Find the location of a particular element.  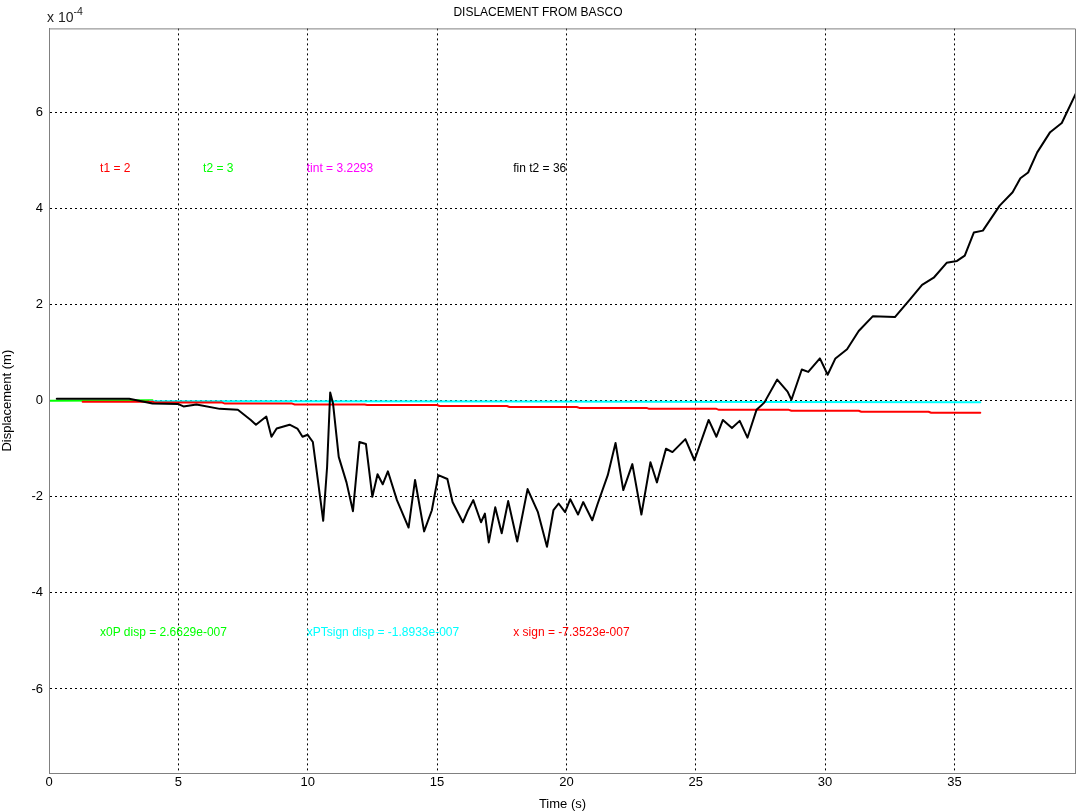

x-tick-label: 0 is located at coordinates (49, 782).